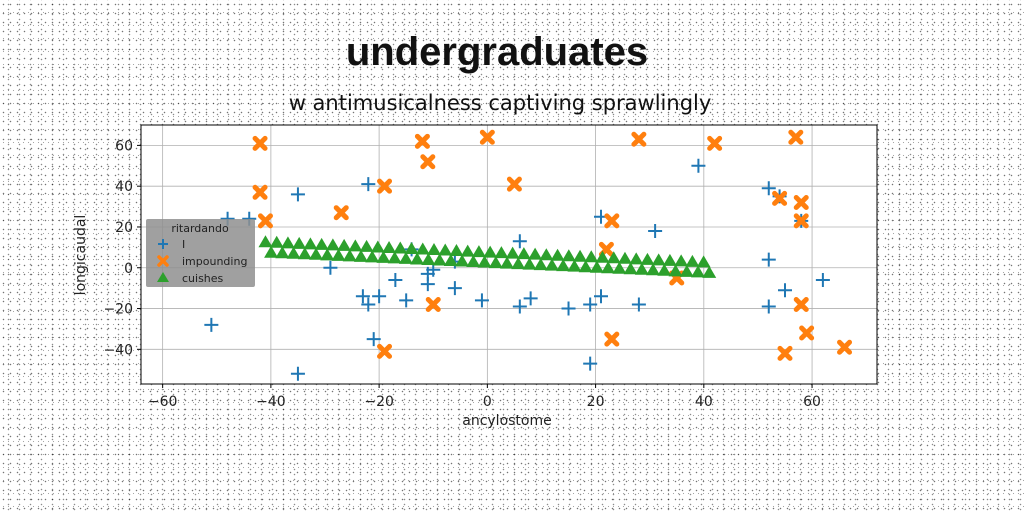 The image size is (1024, 512). I want to click on y-tick-label: −20, so click(118, 310).